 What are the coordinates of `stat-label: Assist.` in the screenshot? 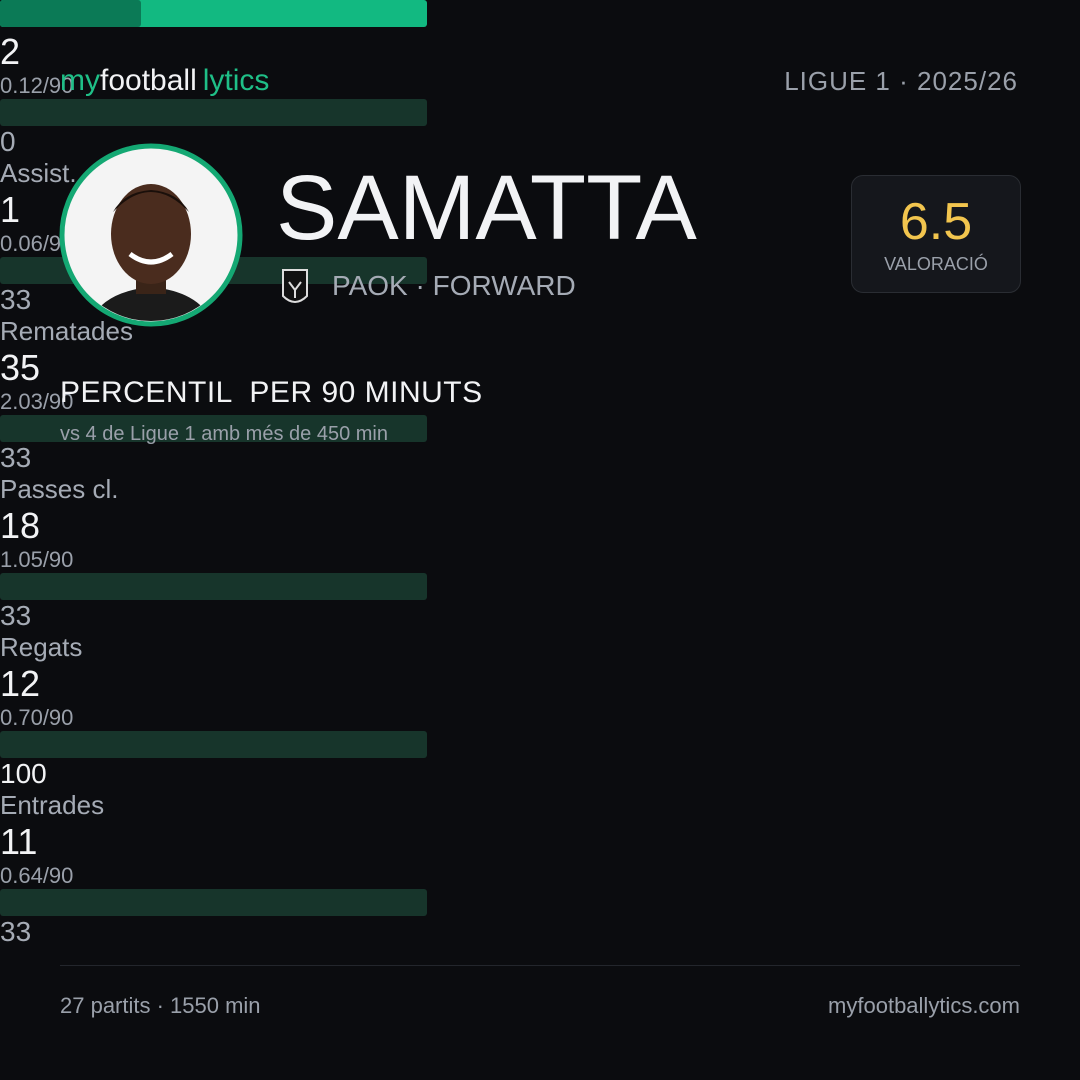 It's located at (38, 173).